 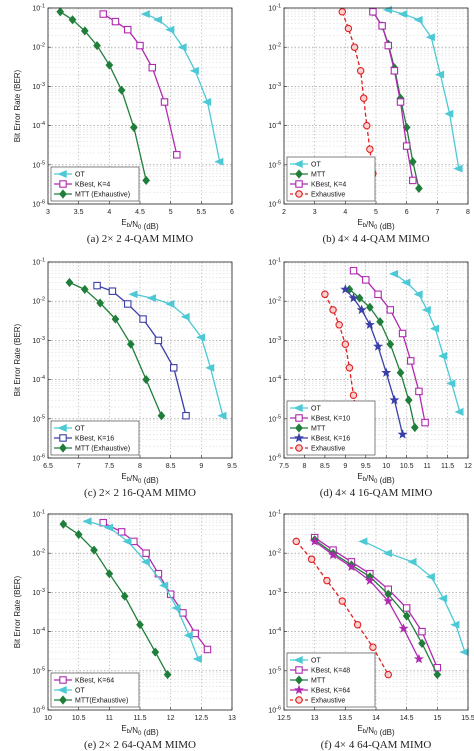 I want to click on x-tick-label: 9, so click(x=201, y=466).